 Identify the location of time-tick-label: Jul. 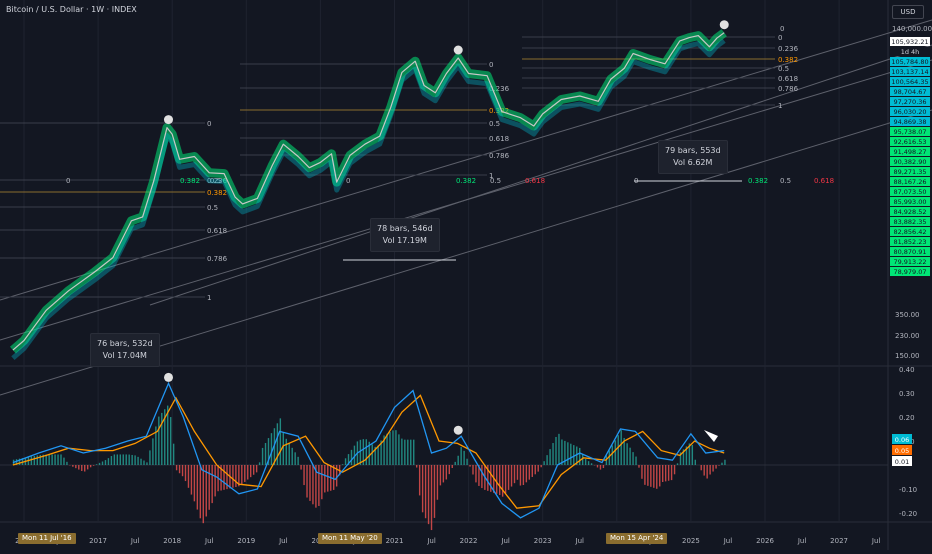
(135, 541).